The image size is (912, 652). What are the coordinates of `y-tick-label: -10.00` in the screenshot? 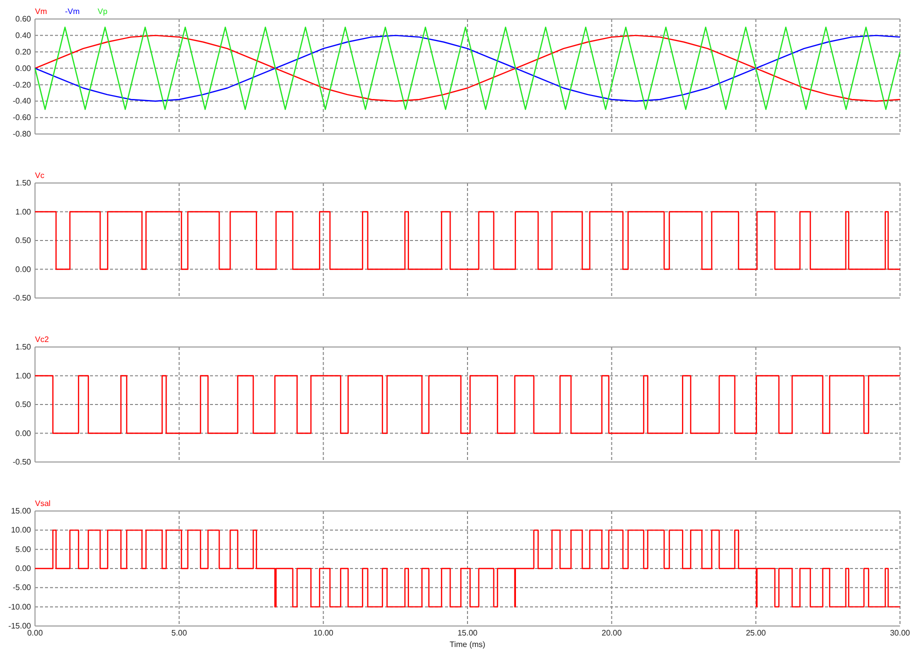 It's located at (20, 607).